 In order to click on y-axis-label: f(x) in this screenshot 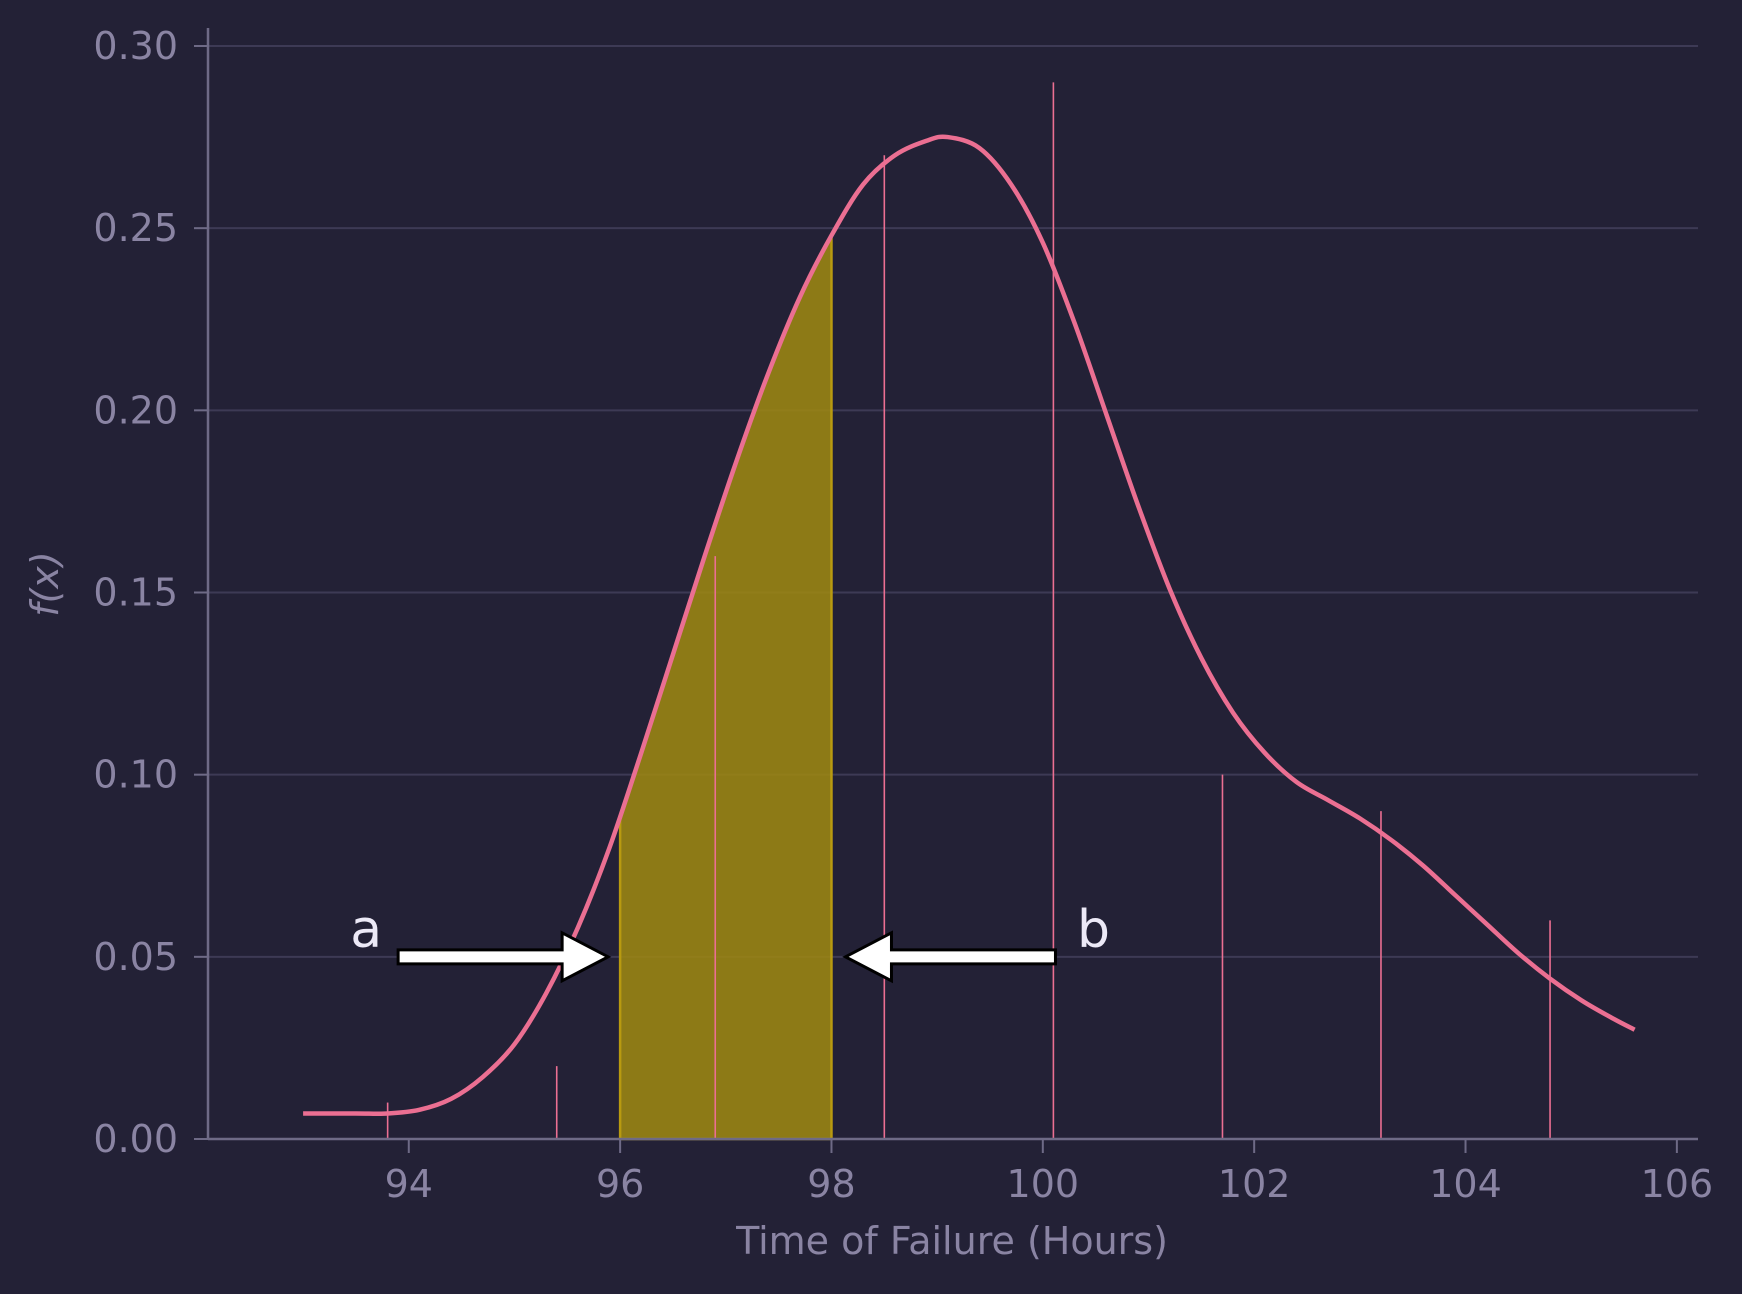, I will do `click(45, 584)`.